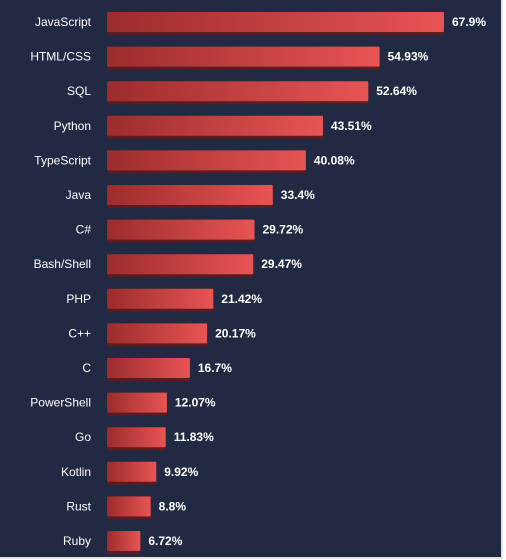  What do you see at coordinates (83, 437) in the screenshot?
I see `category-label: Go` at bounding box center [83, 437].